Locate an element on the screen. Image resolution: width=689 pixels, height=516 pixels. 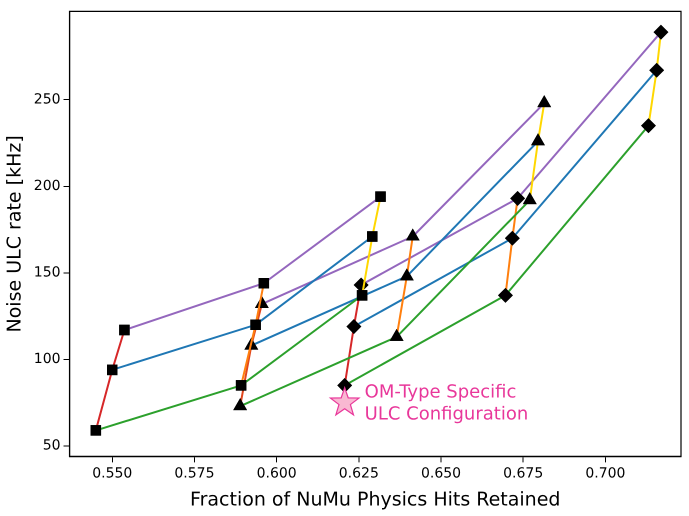
y-tick-label: 150 is located at coordinates (47, 272).